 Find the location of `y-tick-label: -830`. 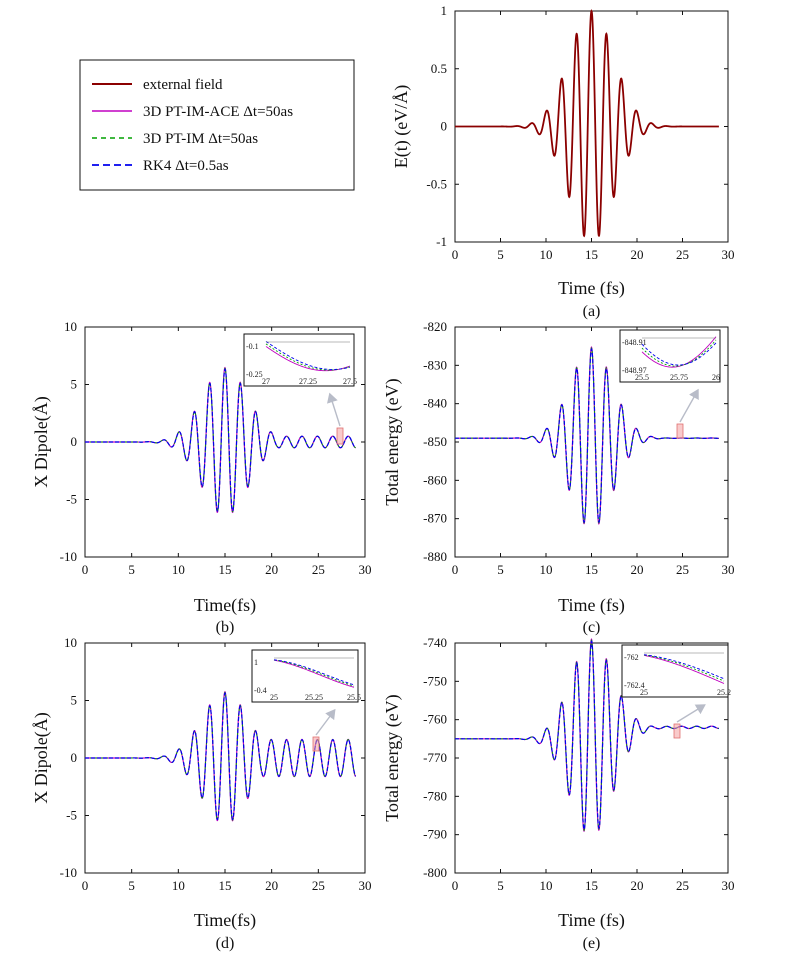

y-tick-label: -830 is located at coordinates (435, 364).